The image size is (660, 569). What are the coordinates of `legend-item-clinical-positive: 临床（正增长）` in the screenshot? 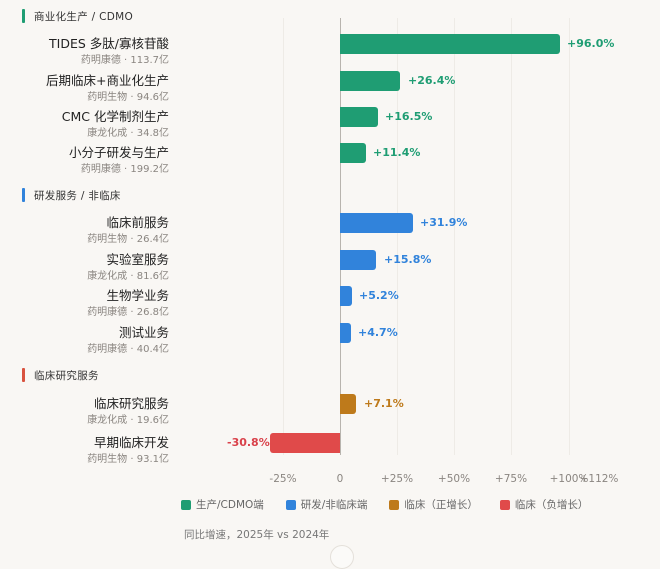 It's located at (433, 504).